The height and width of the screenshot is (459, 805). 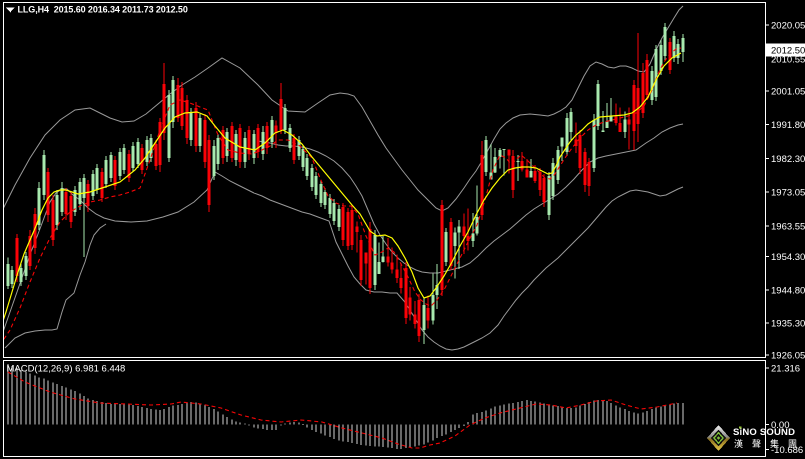 I want to click on svg-text: 1926.05, so click(x=788, y=356).